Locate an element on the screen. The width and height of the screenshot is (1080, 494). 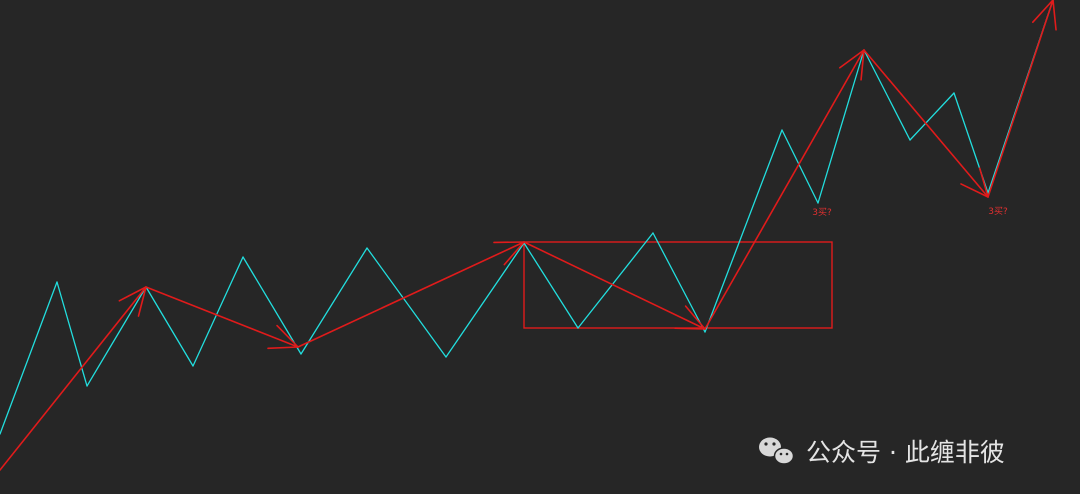
annotation-layer: 3买? 3买? is located at coordinates (910, 212).